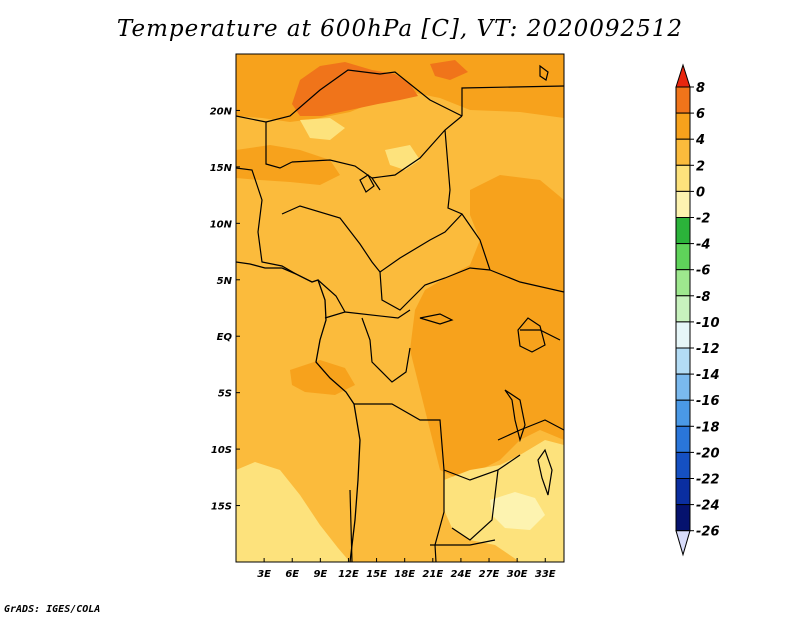 Image resolution: width=800 pixels, height=618 pixels. I want to click on colorbar-label: 0, so click(700, 192).